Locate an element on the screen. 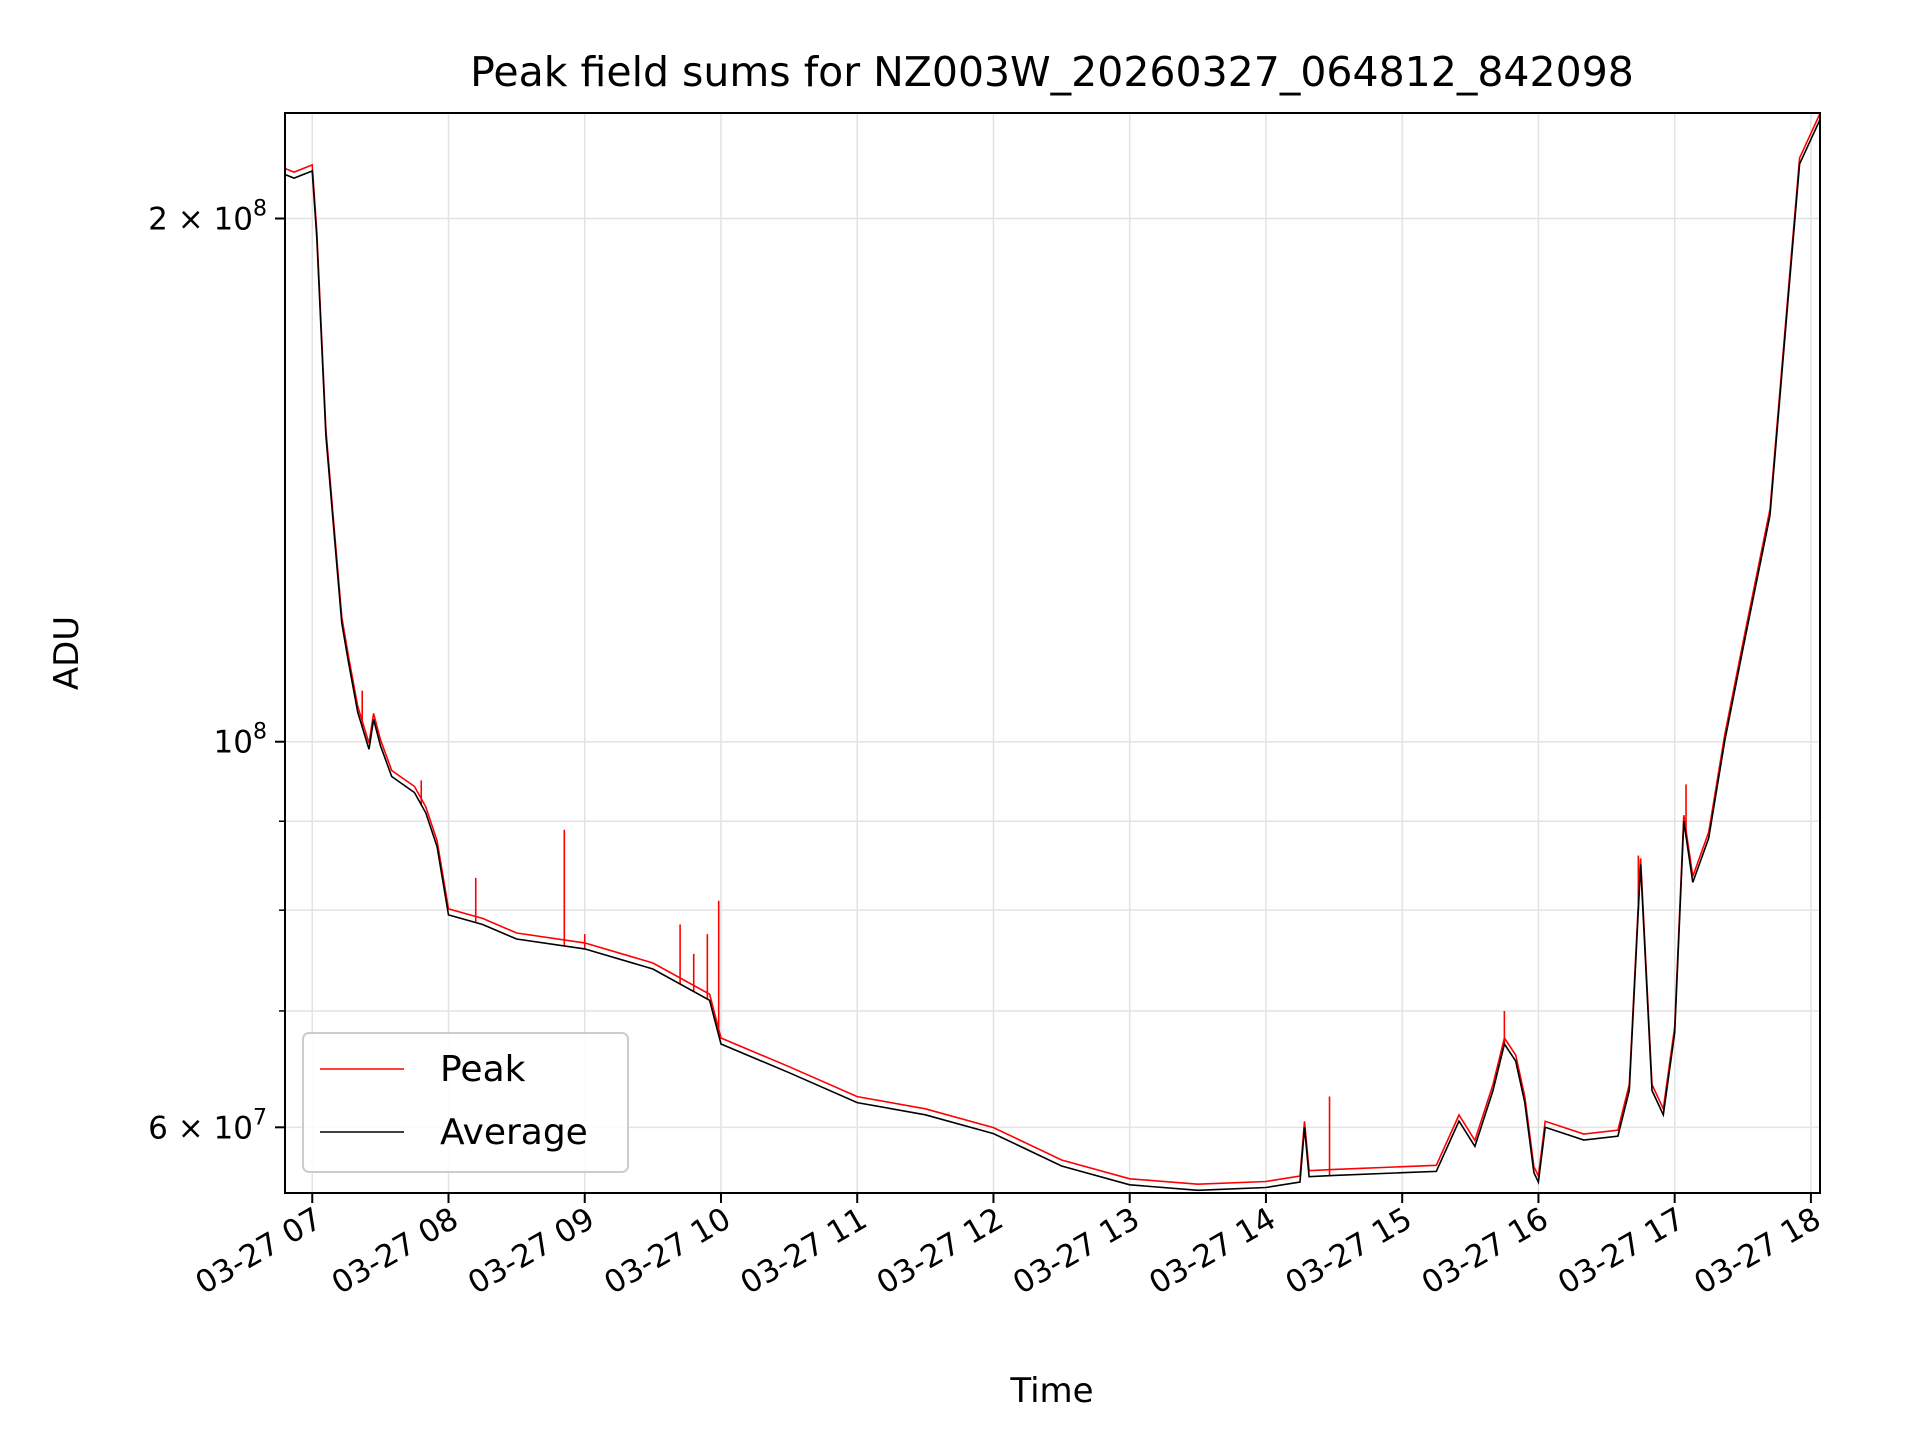 The height and width of the screenshot is (1440, 1920). legend-box is located at coordinates (465, 1102).